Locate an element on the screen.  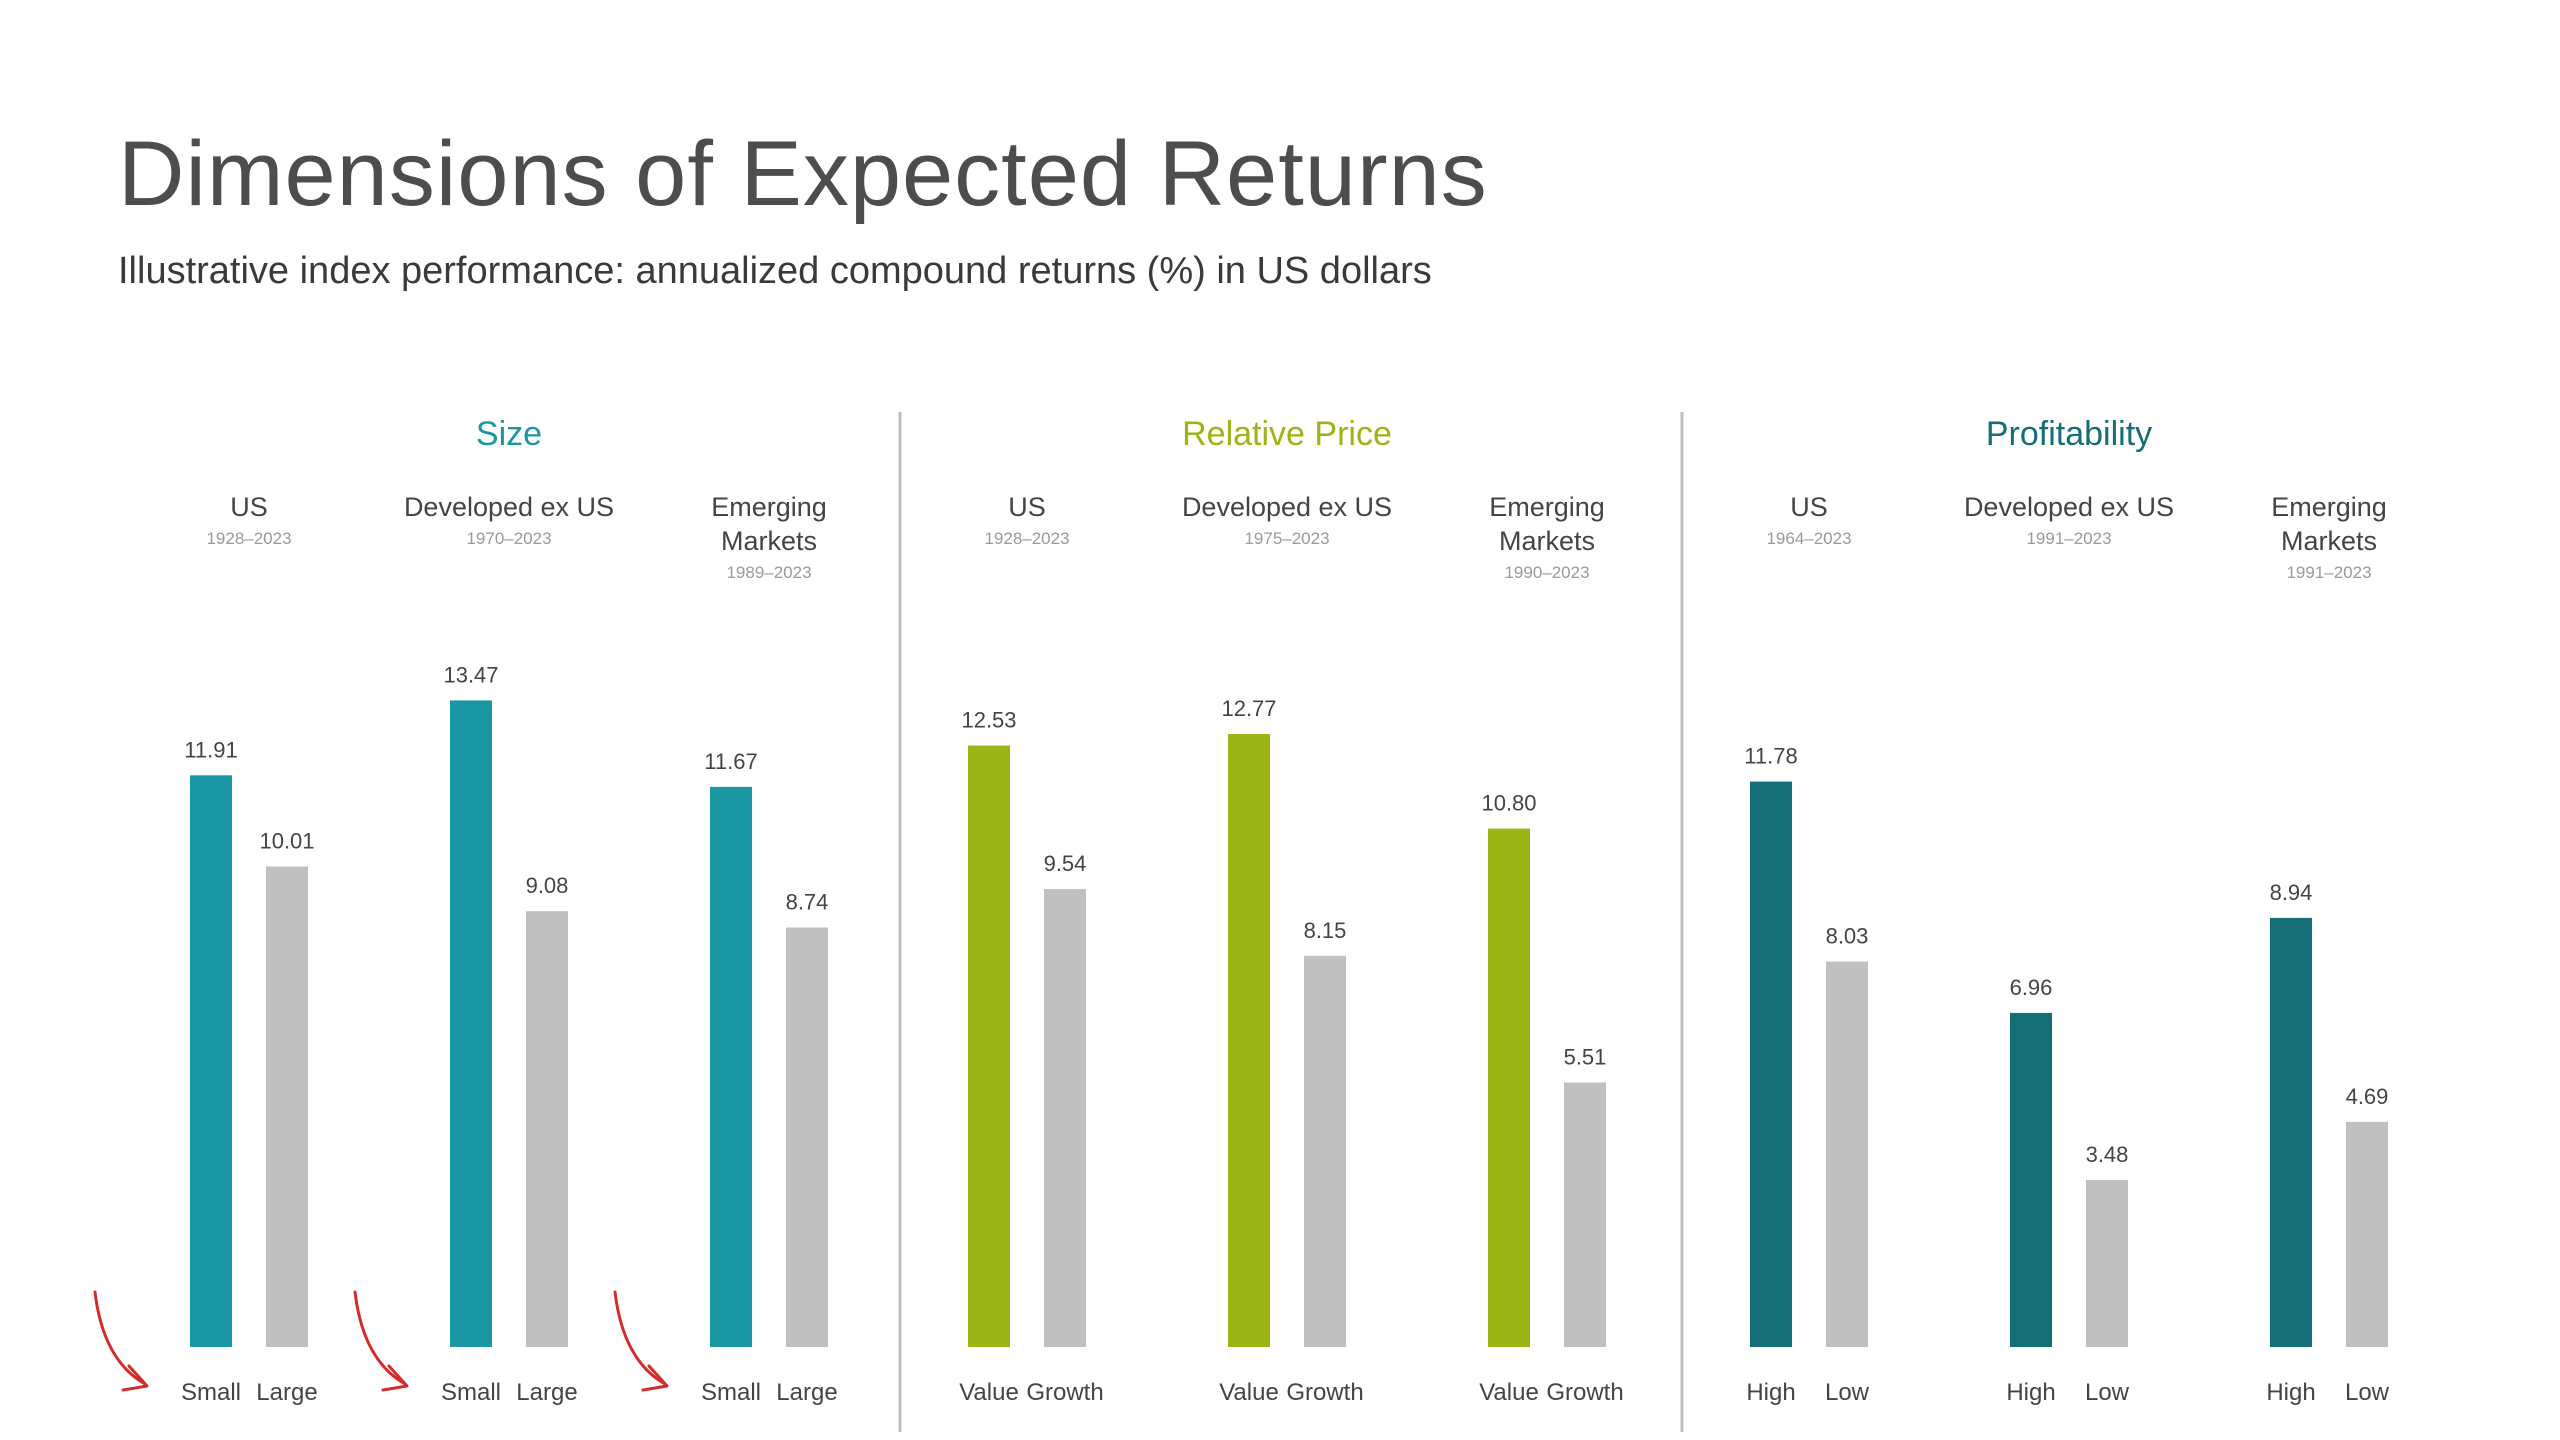
value-label-3-2-1: 6.96 is located at coordinates (2031, 987).